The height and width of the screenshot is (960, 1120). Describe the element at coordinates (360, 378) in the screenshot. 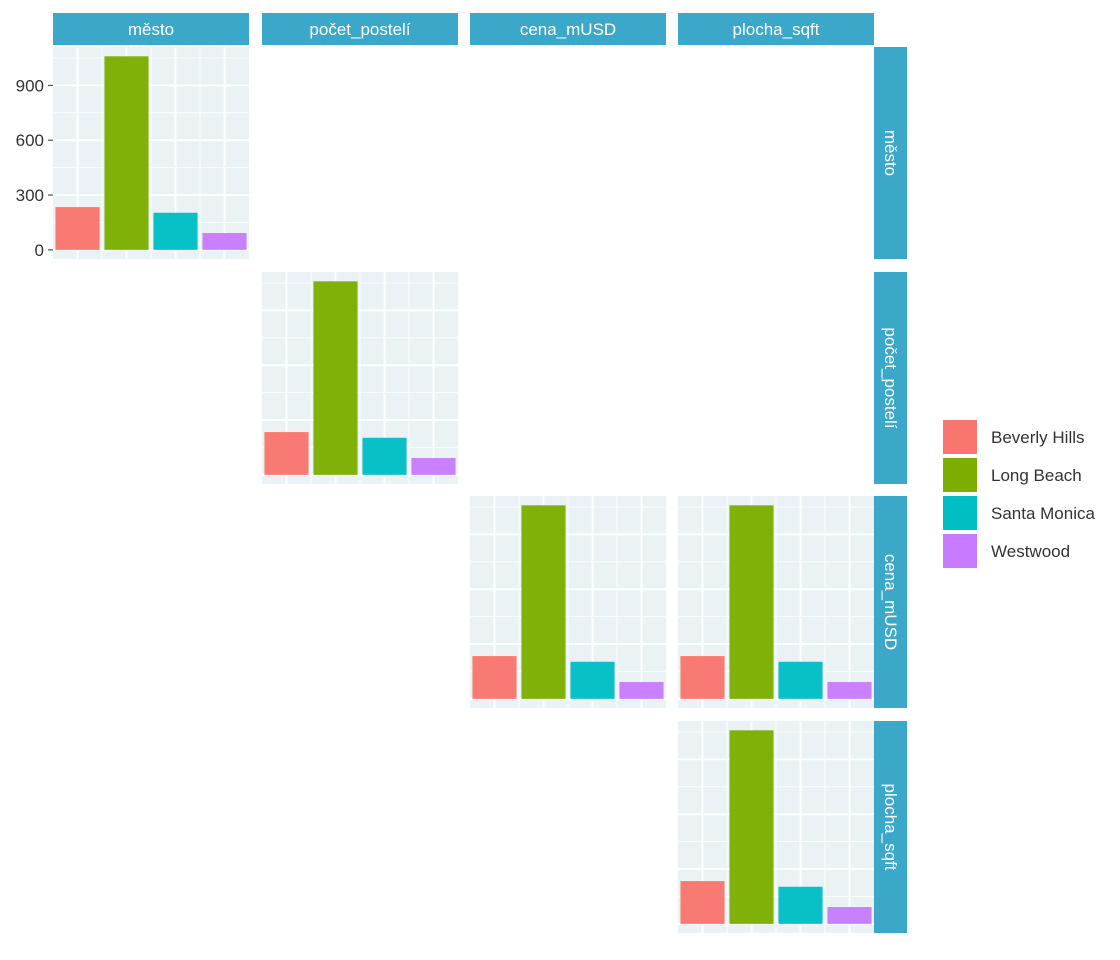

I see `panel-pocet-posteli-pocet-posteli` at that location.